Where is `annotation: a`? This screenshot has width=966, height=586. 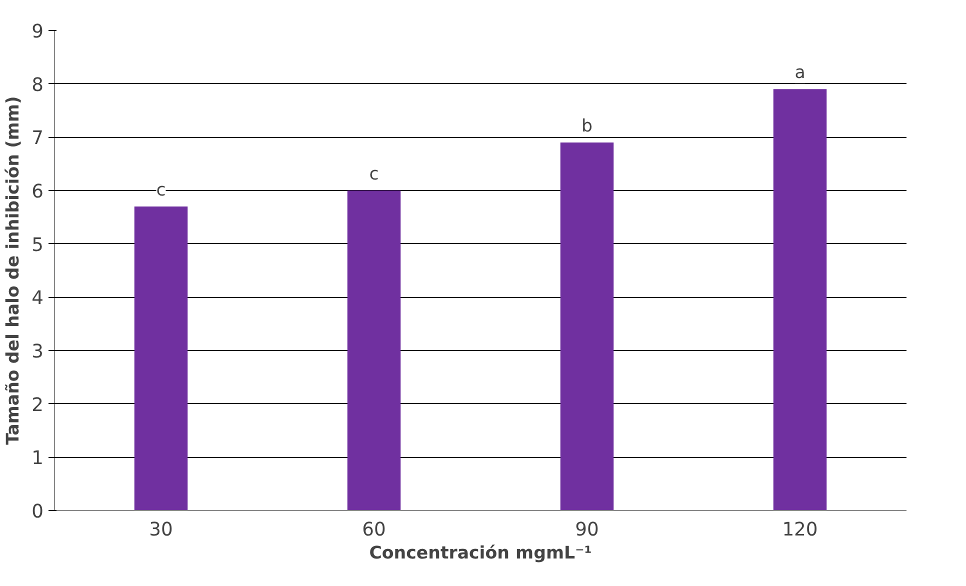
annotation: a is located at coordinates (800, 73).